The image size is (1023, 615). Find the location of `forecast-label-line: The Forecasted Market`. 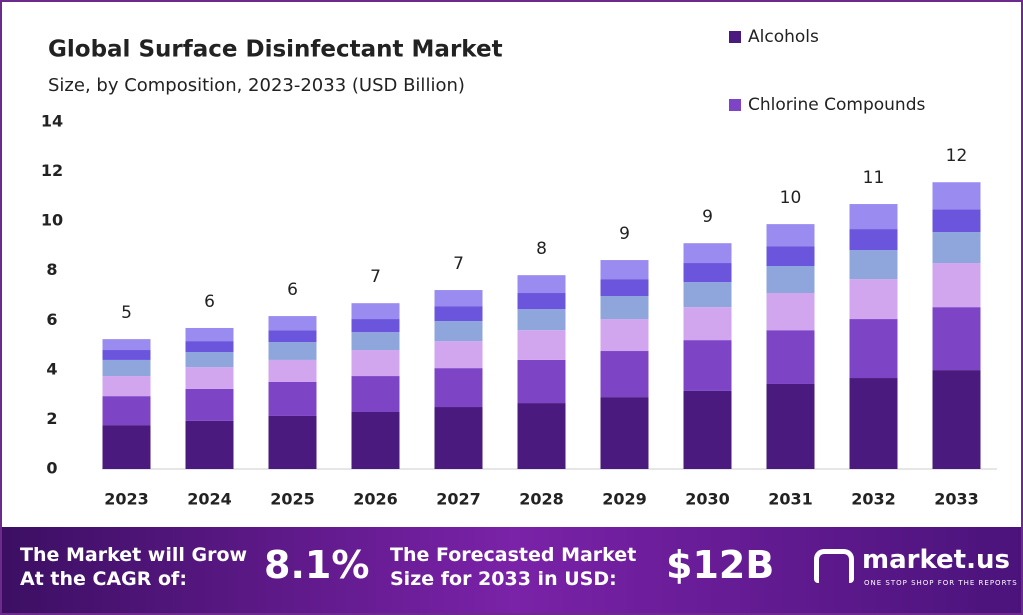

forecast-label-line: The Forecasted Market is located at coordinates (513, 555).